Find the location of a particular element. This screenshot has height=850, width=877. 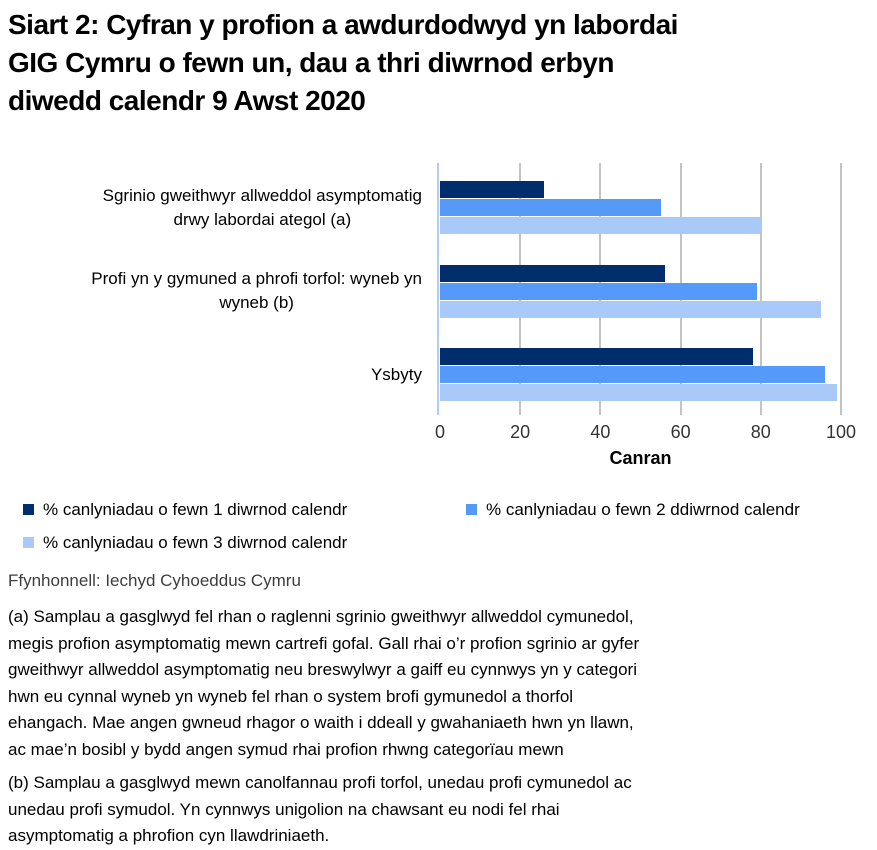

x-tick-label: 0 is located at coordinates (439, 432).